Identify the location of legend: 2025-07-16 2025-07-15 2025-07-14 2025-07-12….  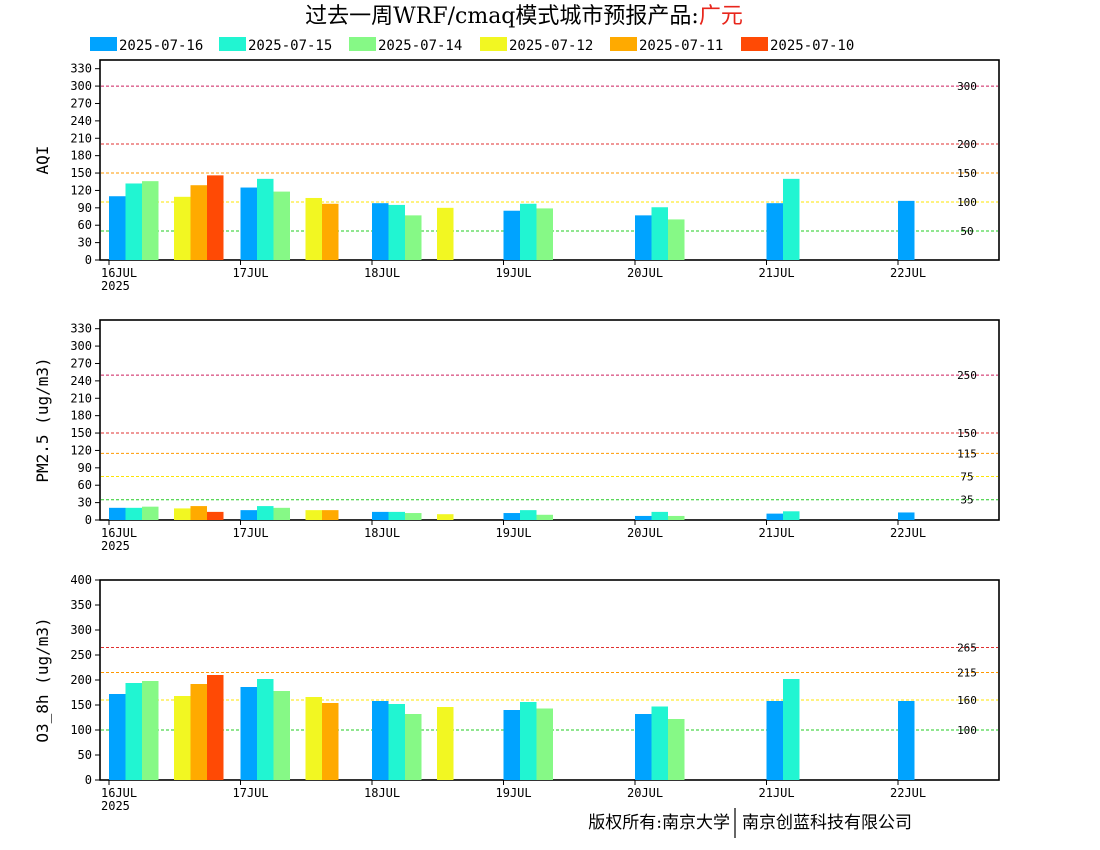
(472, 45).